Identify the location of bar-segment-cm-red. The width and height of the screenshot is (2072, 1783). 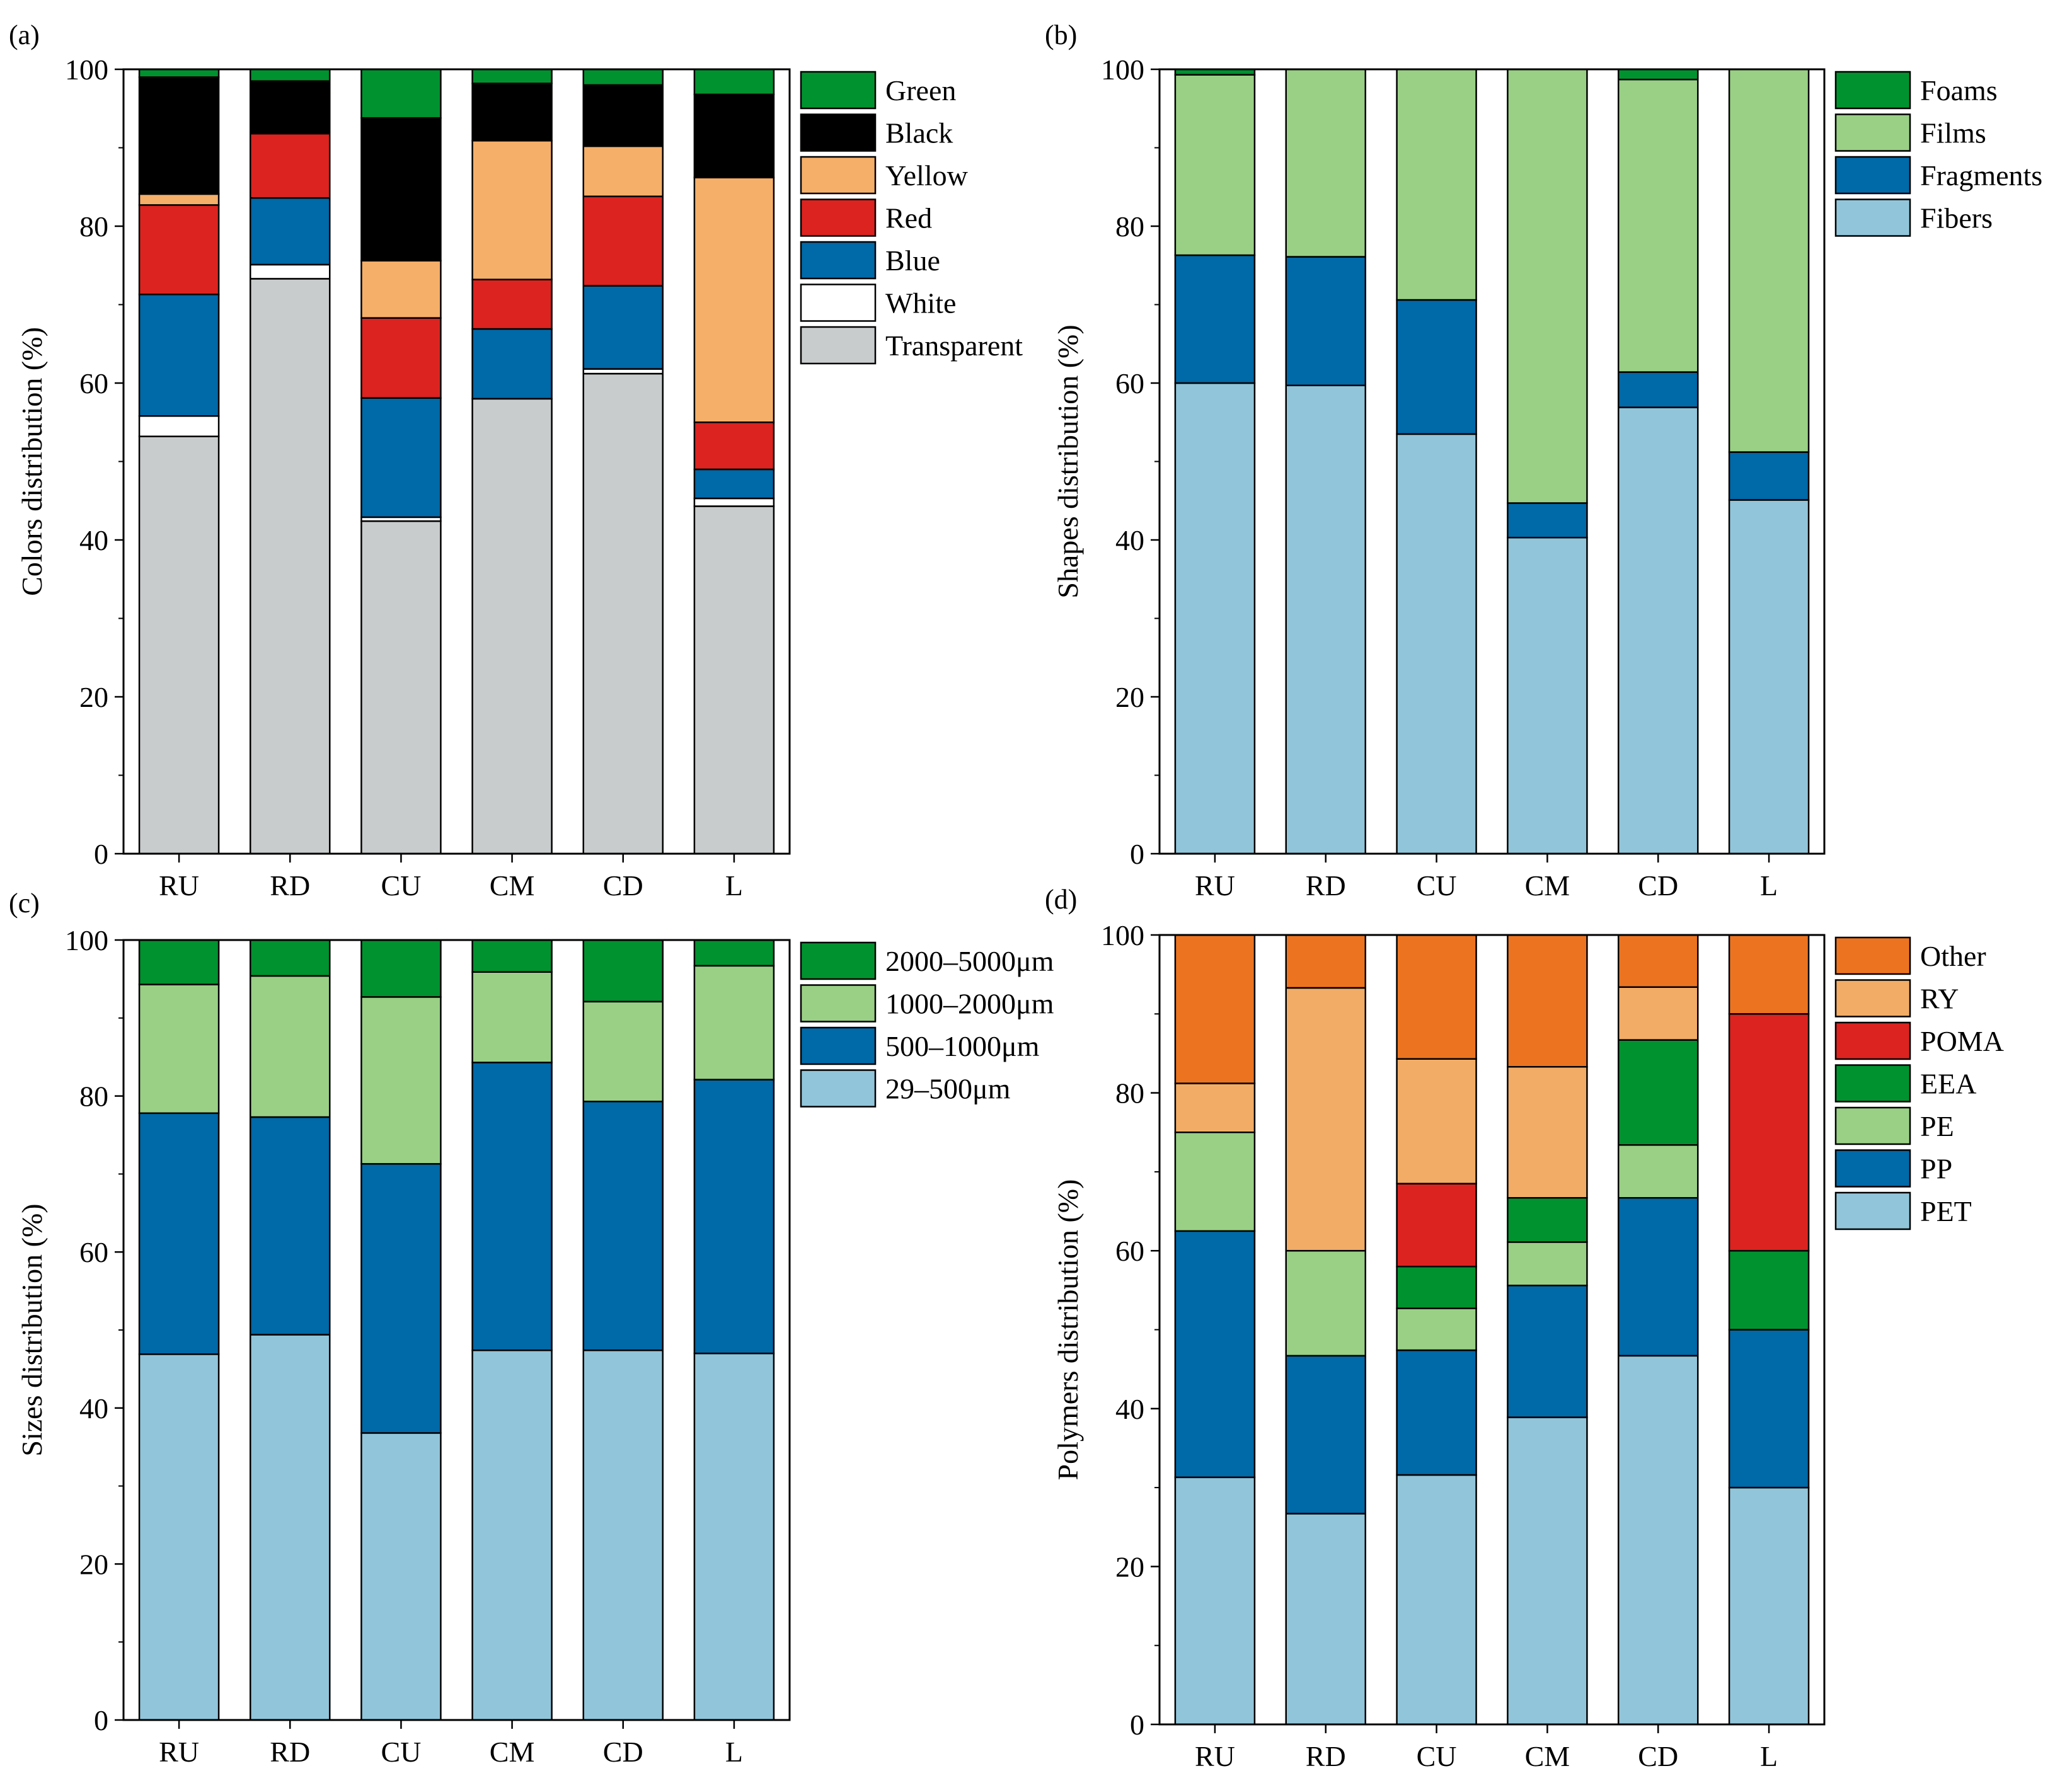
(512, 304).